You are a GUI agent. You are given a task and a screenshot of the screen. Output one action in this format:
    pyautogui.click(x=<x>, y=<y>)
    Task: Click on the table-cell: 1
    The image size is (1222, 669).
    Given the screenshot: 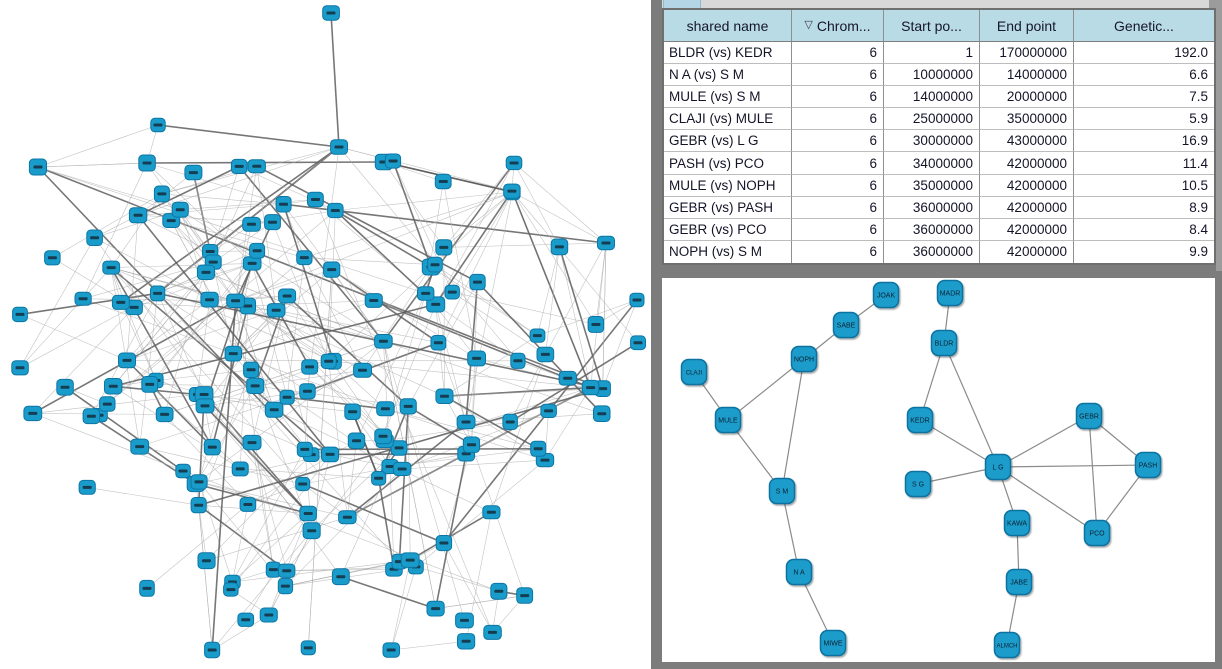 What is the action you would take?
    pyautogui.click(x=932, y=53)
    